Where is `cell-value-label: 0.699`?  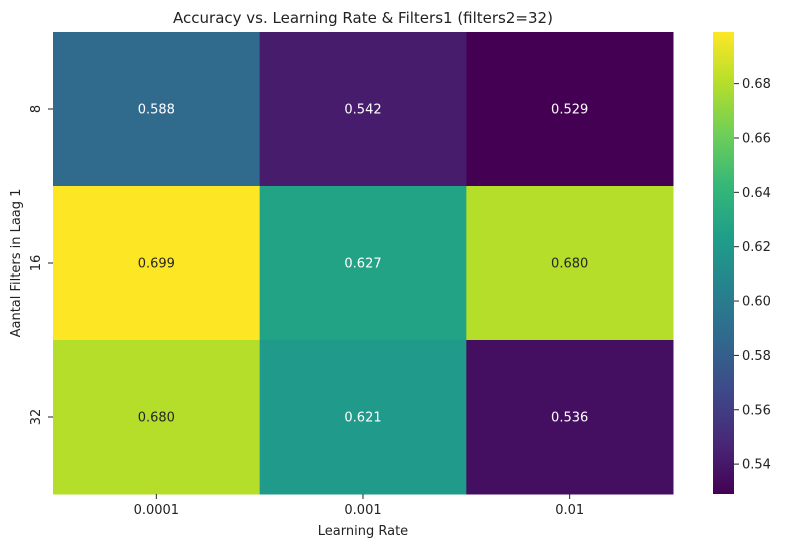
cell-value-label: 0.699 is located at coordinates (156, 264).